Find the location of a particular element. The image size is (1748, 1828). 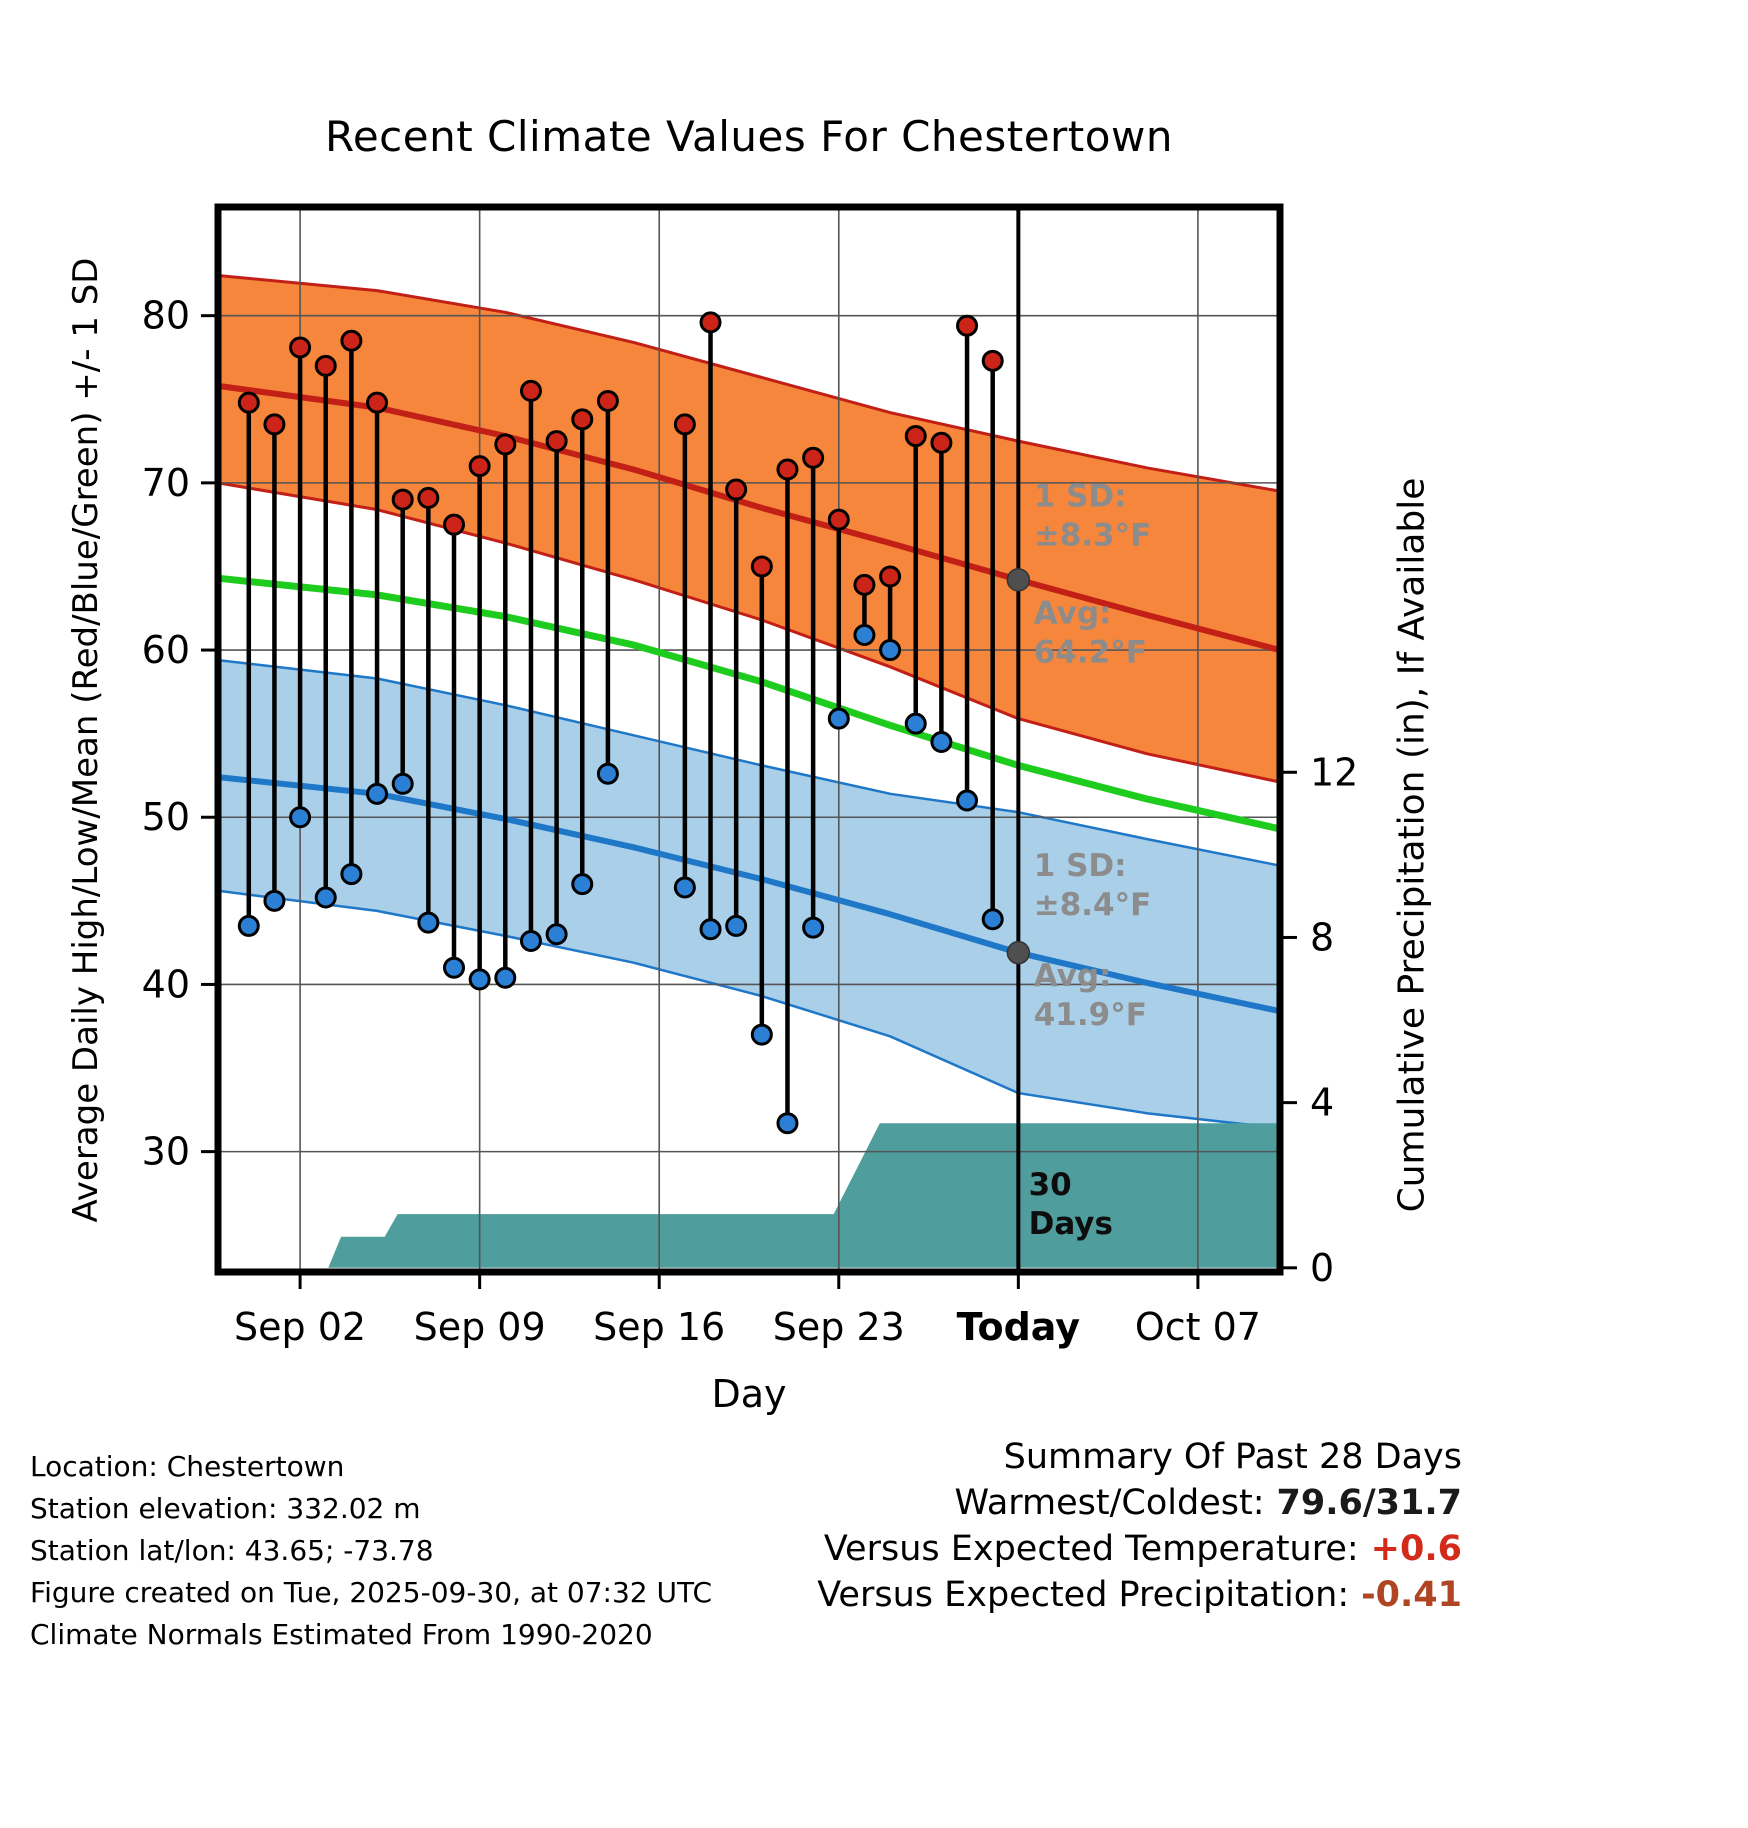

summary-row-value: -0.41 is located at coordinates (1411, 1595).